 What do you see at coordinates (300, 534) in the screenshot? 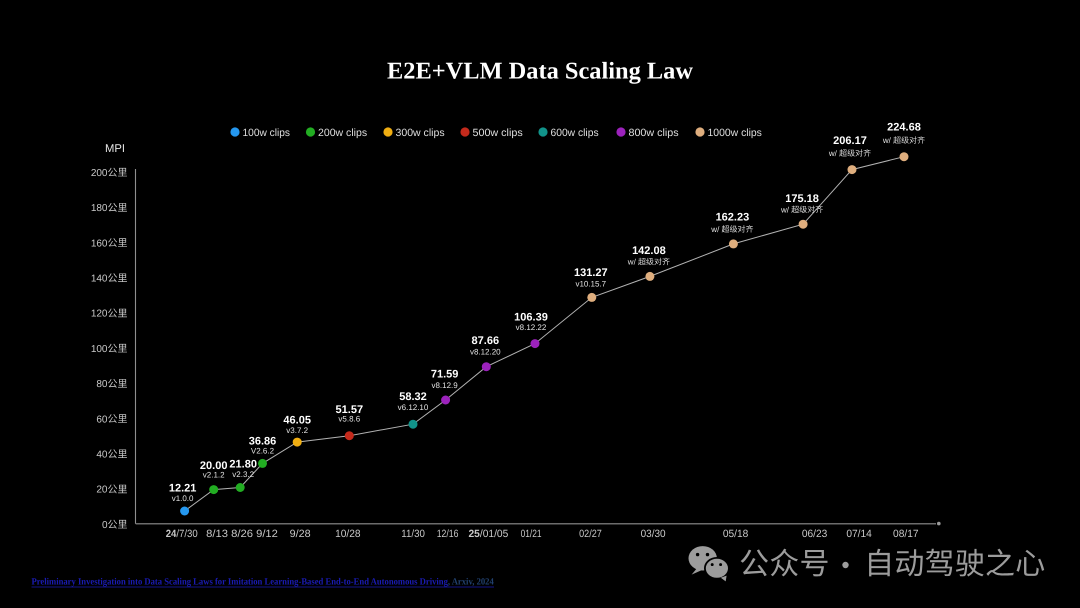
I see `svg-text: 9/28` at bounding box center [300, 534].